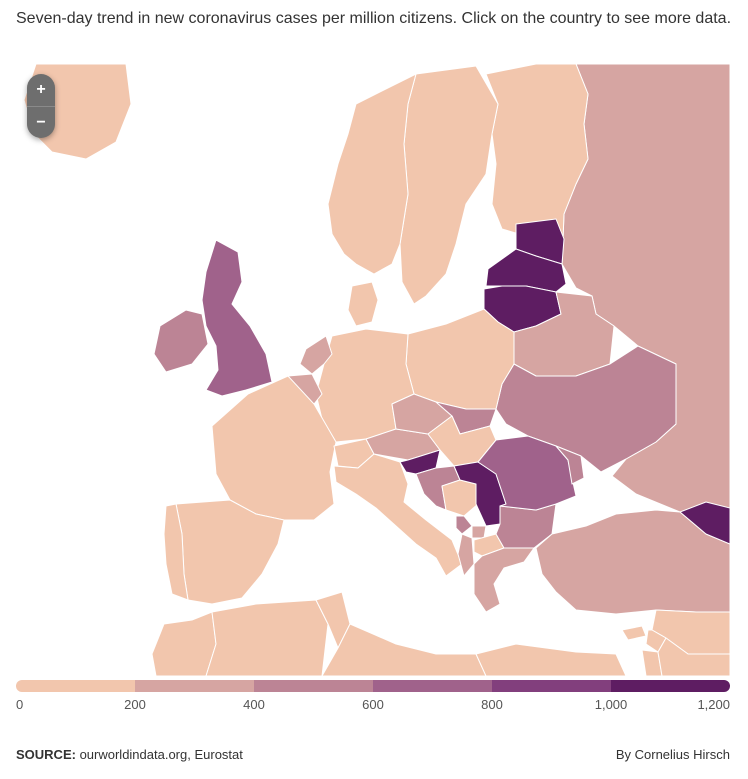 This screenshot has width=748, height=779. Describe the element at coordinates (176, 552) in the screenshot. I see `country-portugal: Portugal` at that location.